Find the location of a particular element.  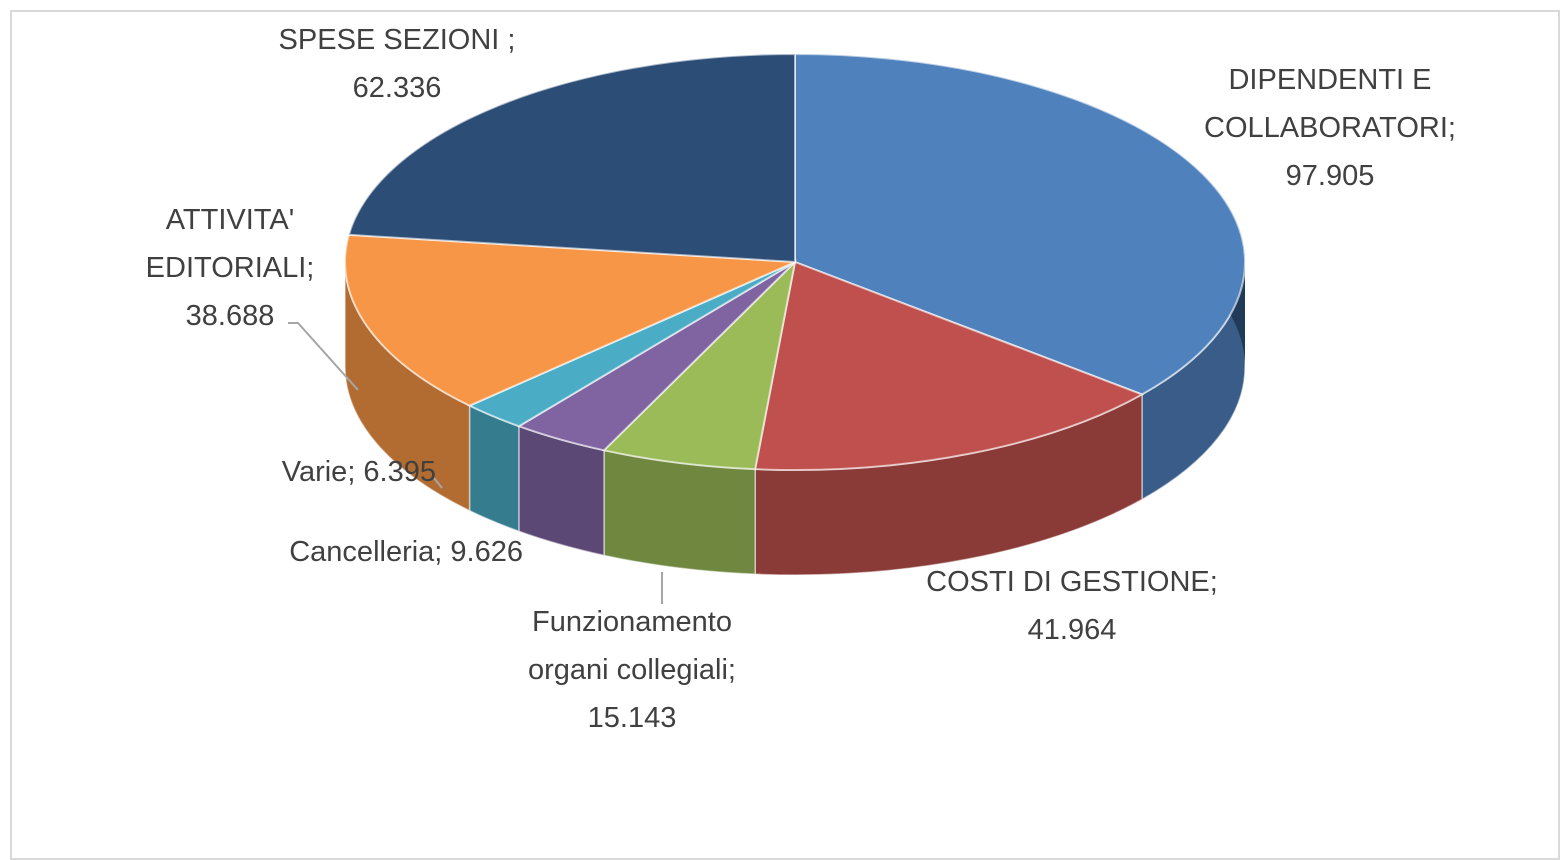

data-label: Cancelleria; 9.626 is located at coordinates (406, 552).